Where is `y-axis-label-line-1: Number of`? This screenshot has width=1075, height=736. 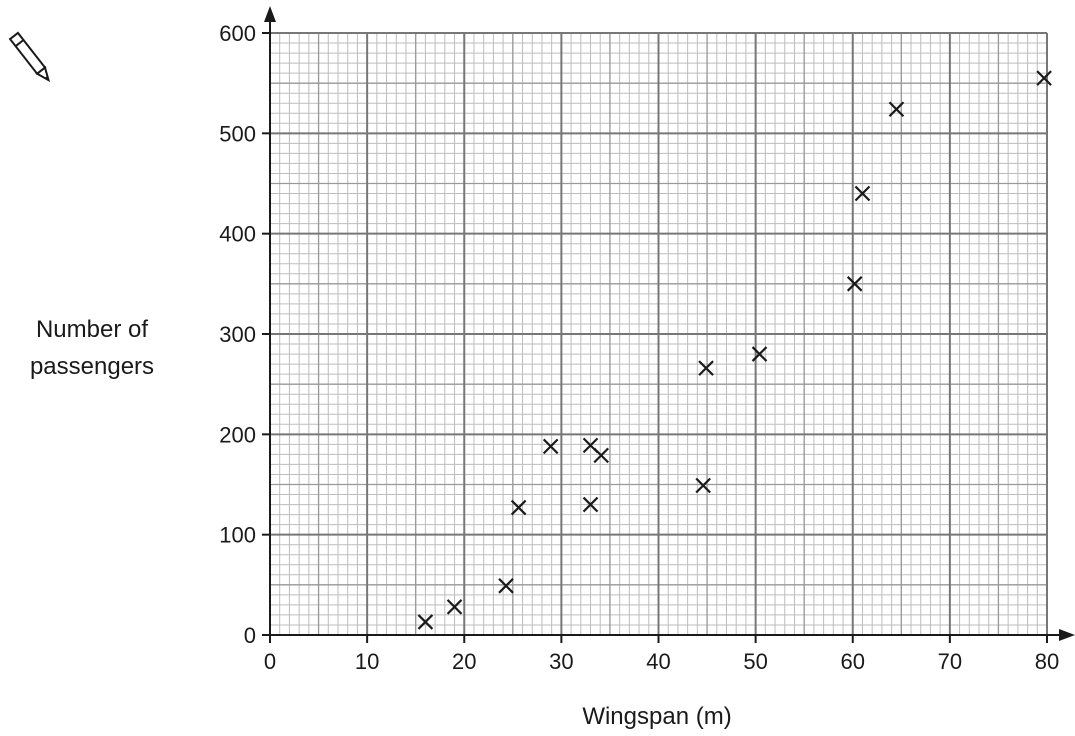
y-axis-label-line-1: Number of is located at coordinates (92, 329).